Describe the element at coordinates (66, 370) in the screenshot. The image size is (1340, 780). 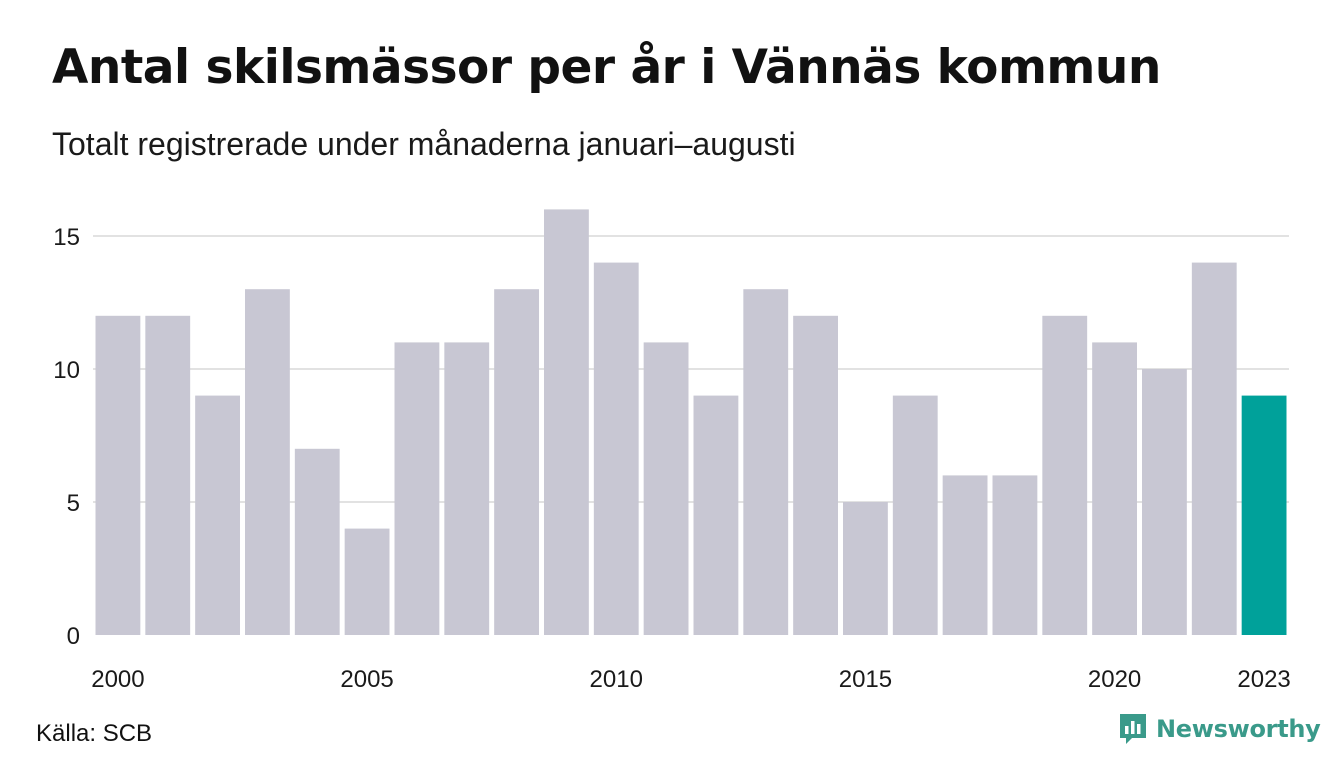
I see `y-tick-label: 10` at that location.